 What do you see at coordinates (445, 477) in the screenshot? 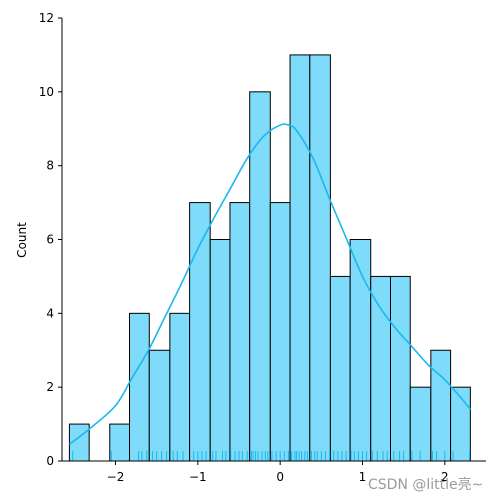
I see `x-tick-label-4: 2` at bounding box center [445, 477].